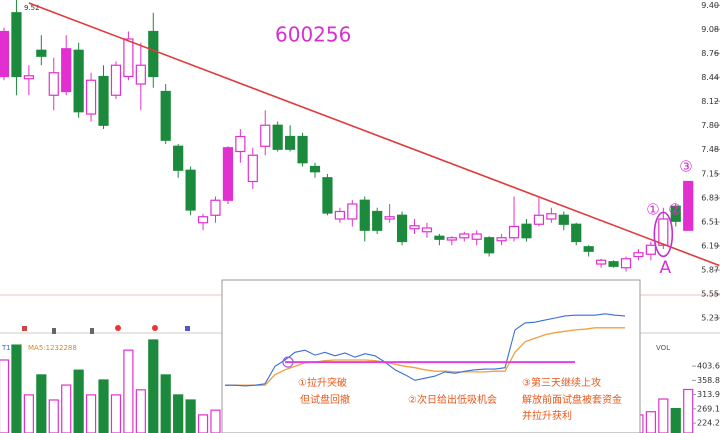  What do you see at coordinates (708, 366) in the screenshot?
I see `y2-tick-label: 403.67` at bounding box center [708, 366].